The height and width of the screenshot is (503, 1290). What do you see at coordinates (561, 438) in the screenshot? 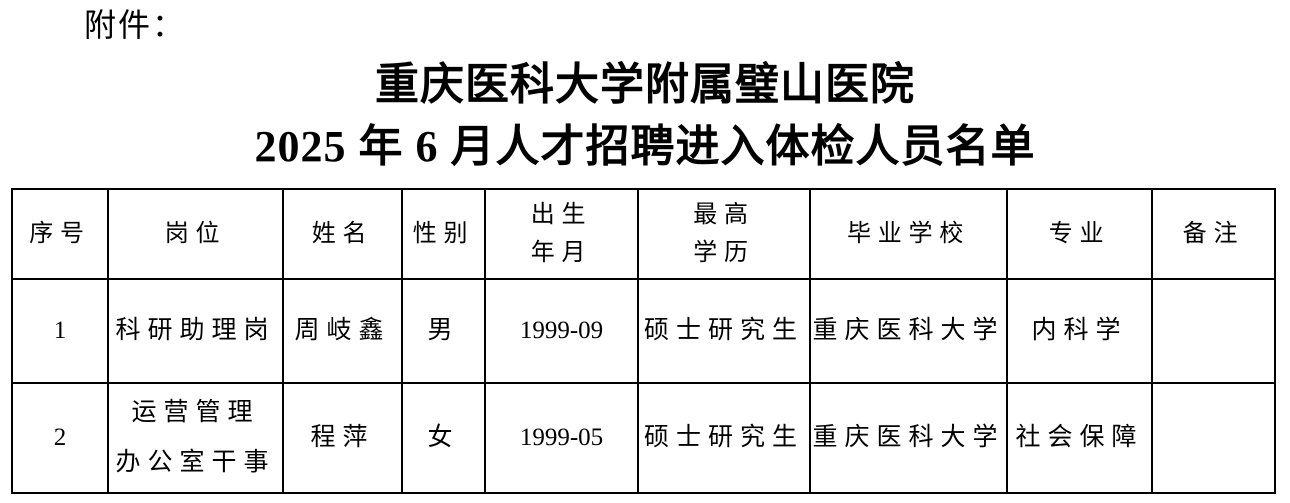
I see `cell-birth-date: 1999-05` at bounding box center [561, 438].